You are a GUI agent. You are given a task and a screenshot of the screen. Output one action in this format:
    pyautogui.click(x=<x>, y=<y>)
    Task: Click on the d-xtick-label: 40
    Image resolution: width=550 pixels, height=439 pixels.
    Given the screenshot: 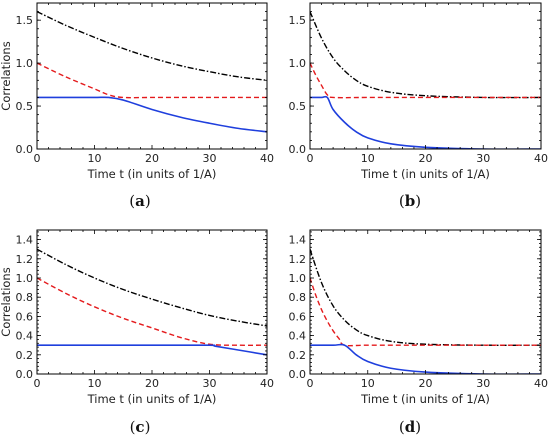 What is the action you would take?
    pyautogui.click(x=541, y=383)
    